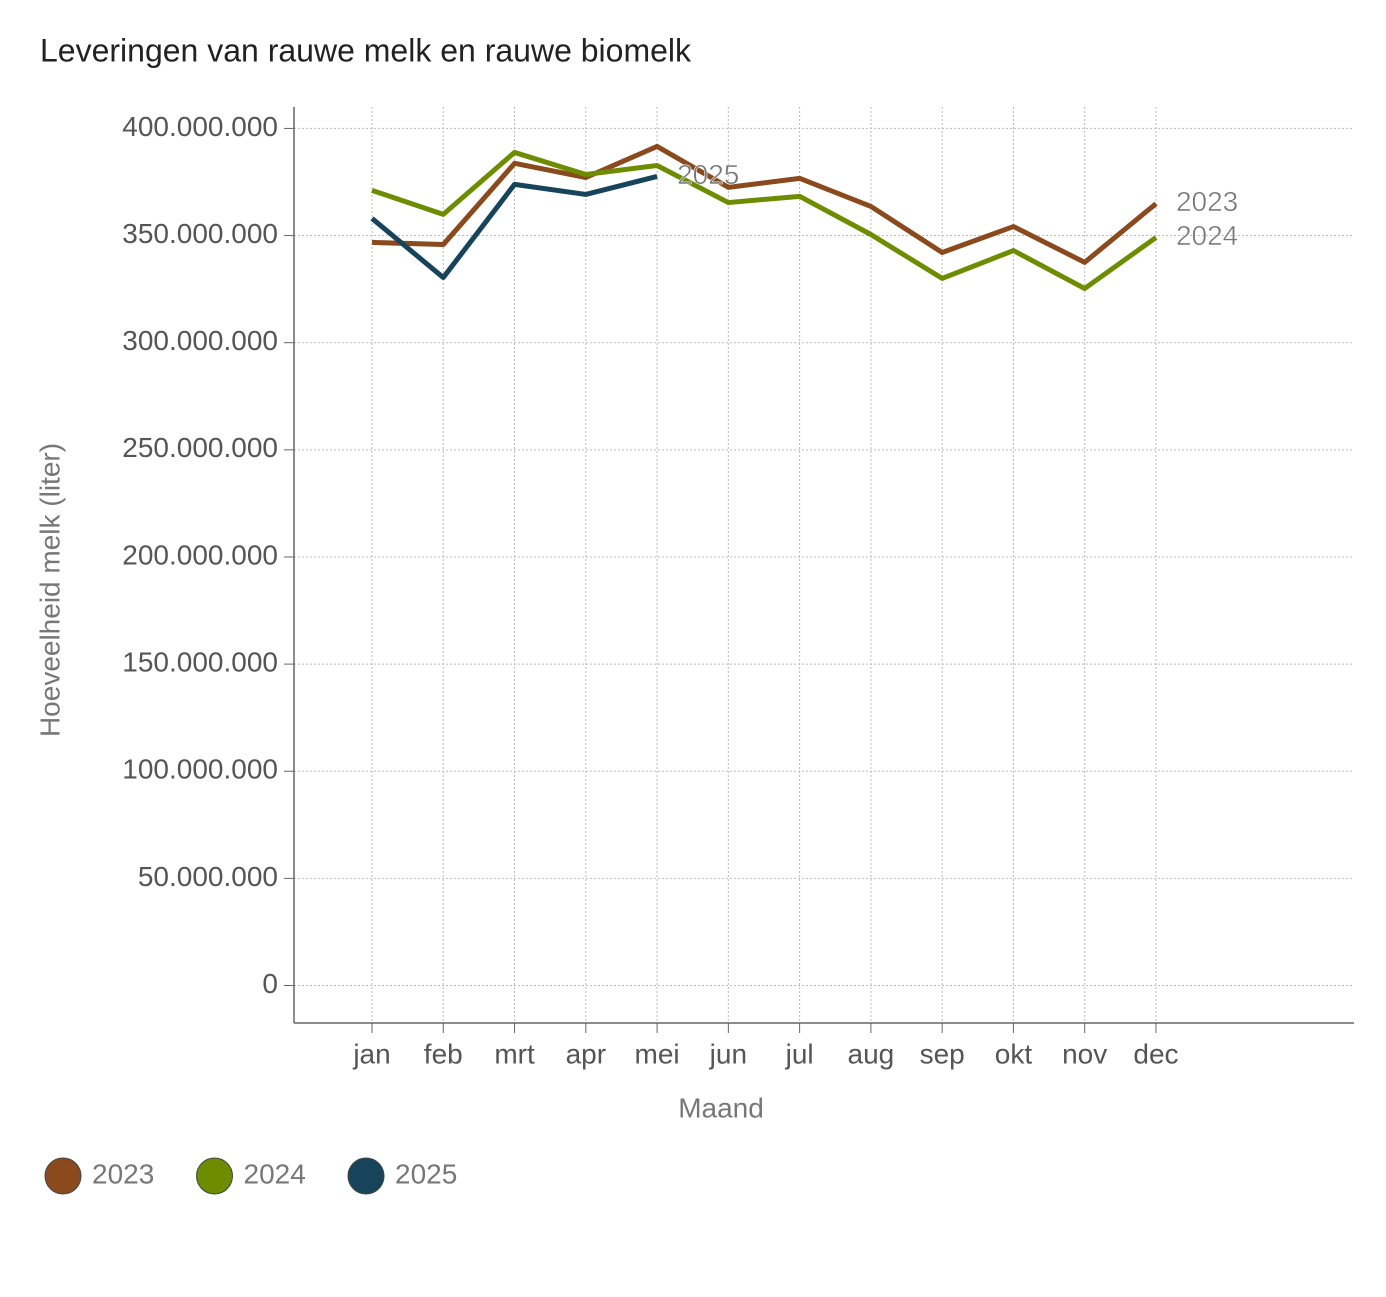 This screenshot has width=1386, height=1297. What do you see at coordinates (371, 1053) in the screenshot?
I see `x-tick-label: jan` at bounding box center [371, 1053].